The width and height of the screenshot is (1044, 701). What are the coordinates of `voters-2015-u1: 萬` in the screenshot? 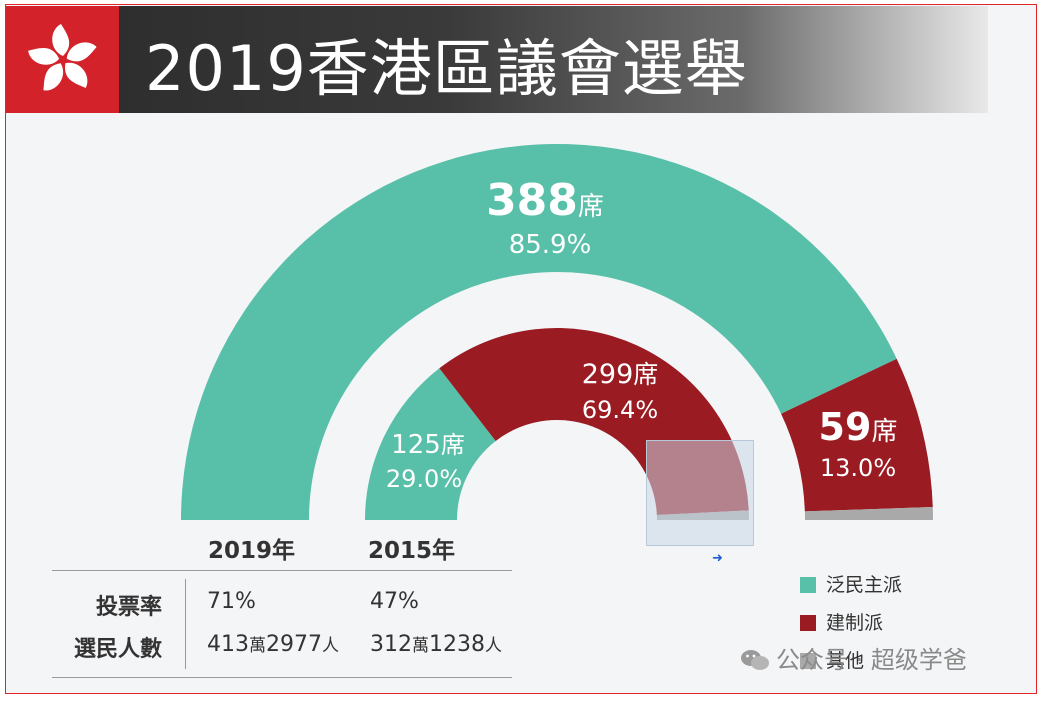 It's located at (420, 646).